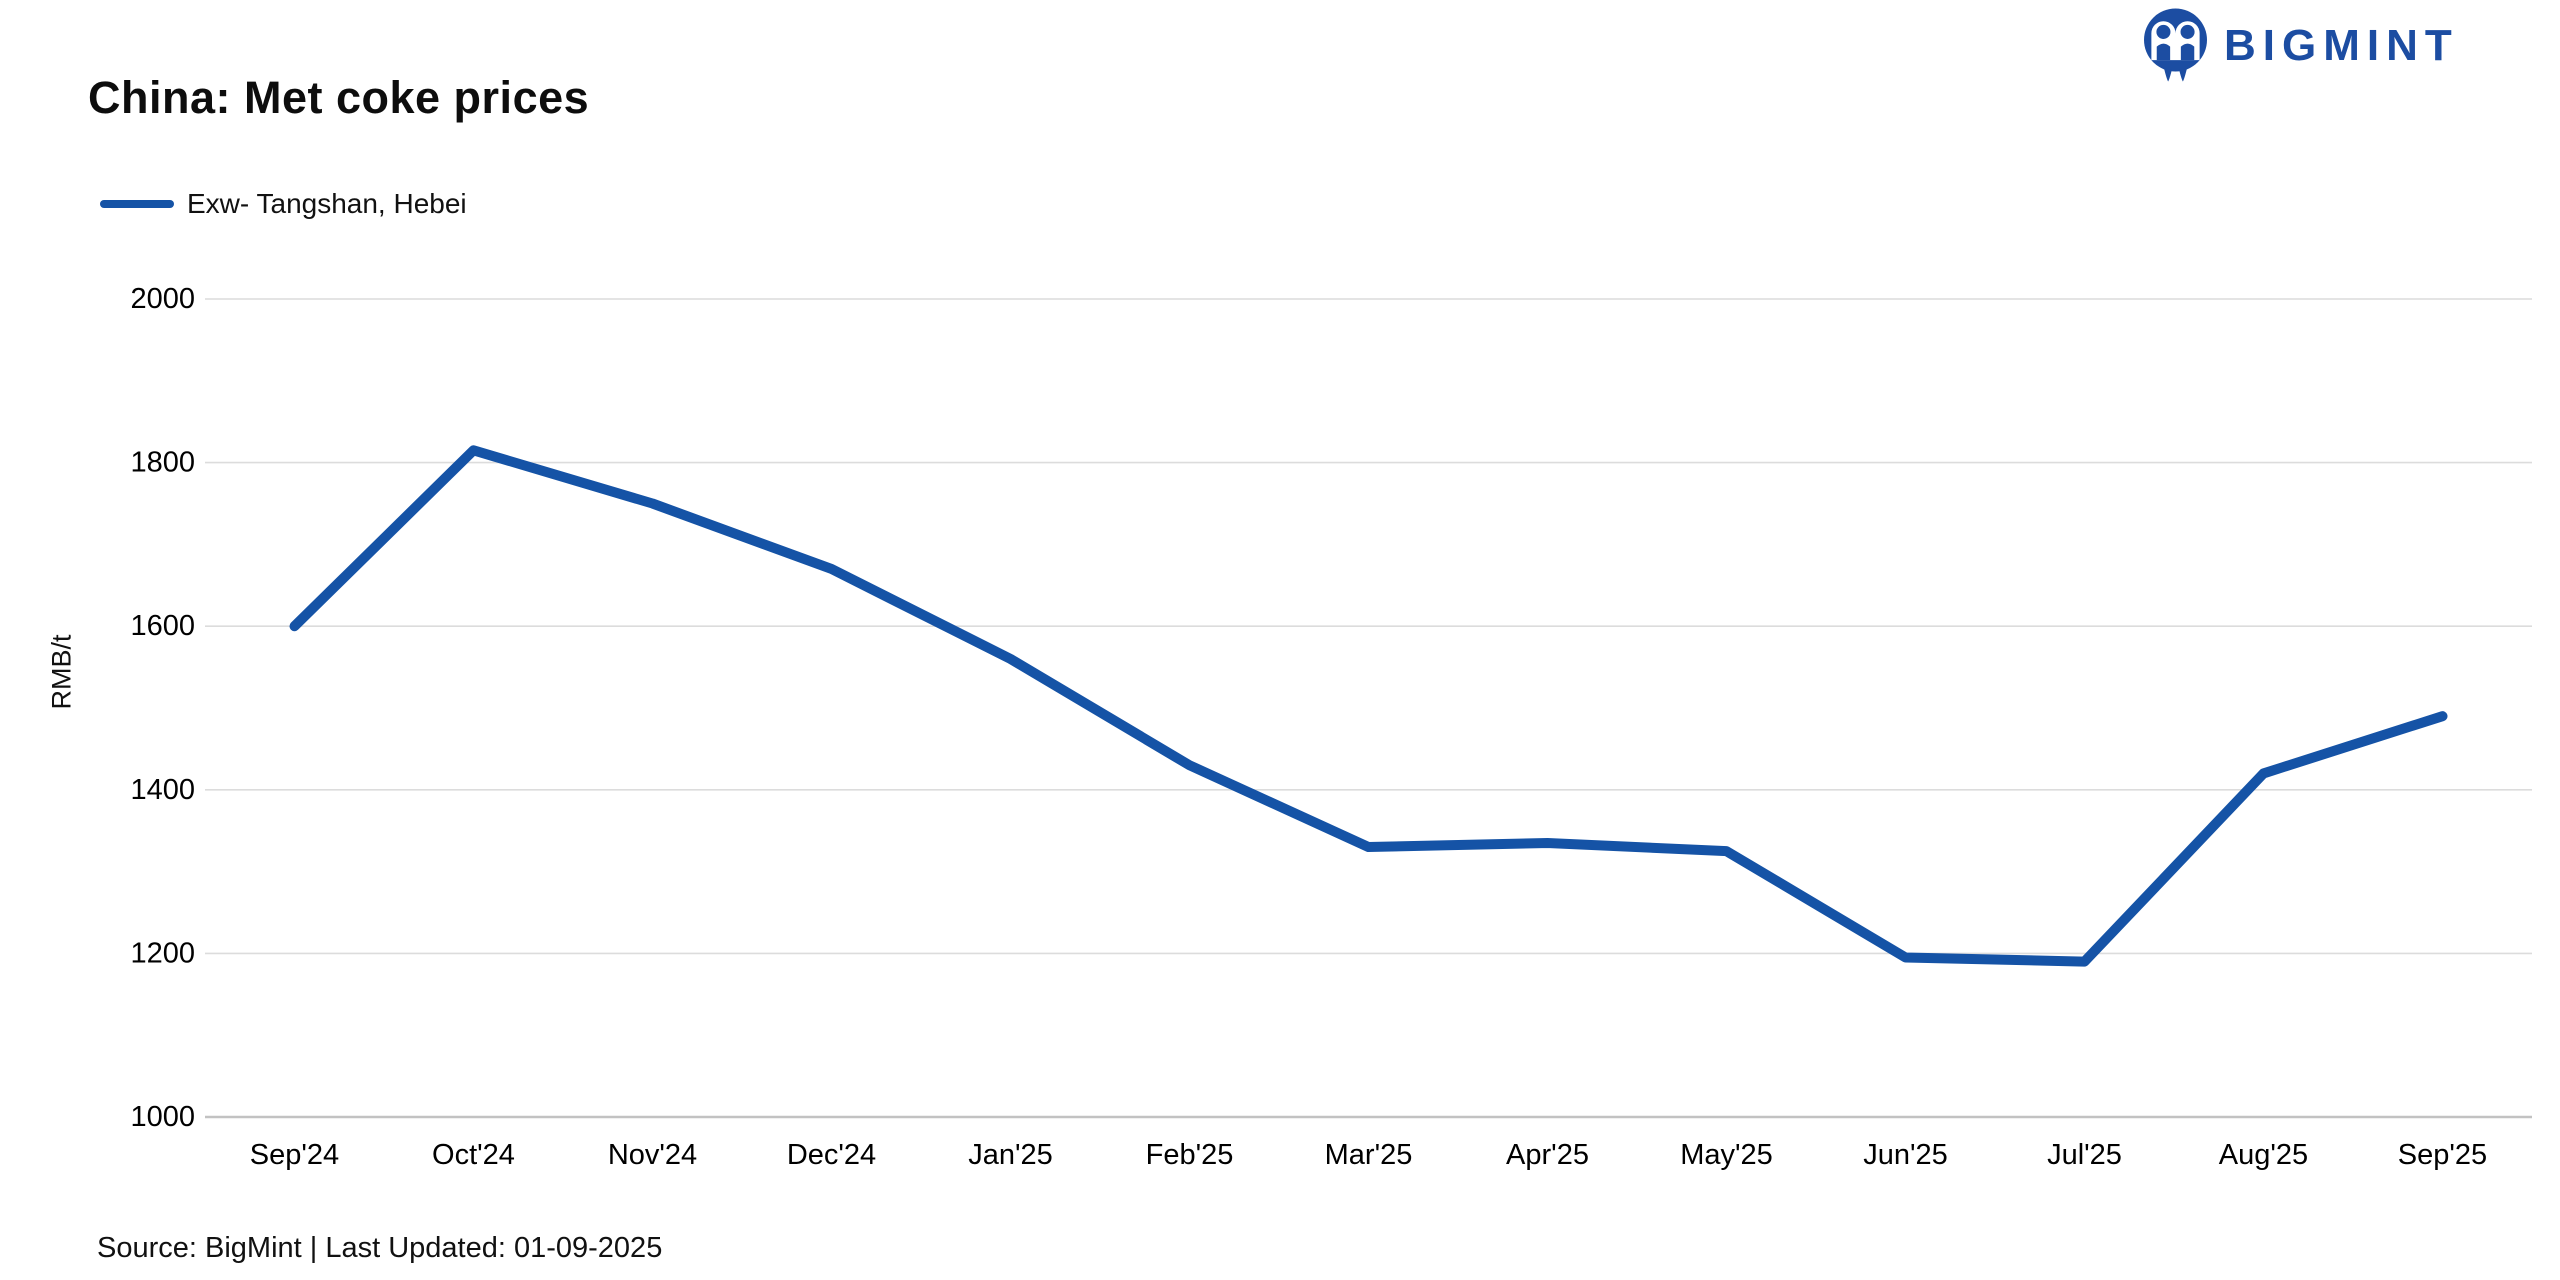 The image size is (2560, 1280). I want to click on x-tick-label: Jan'25, so click(1010, 1155).